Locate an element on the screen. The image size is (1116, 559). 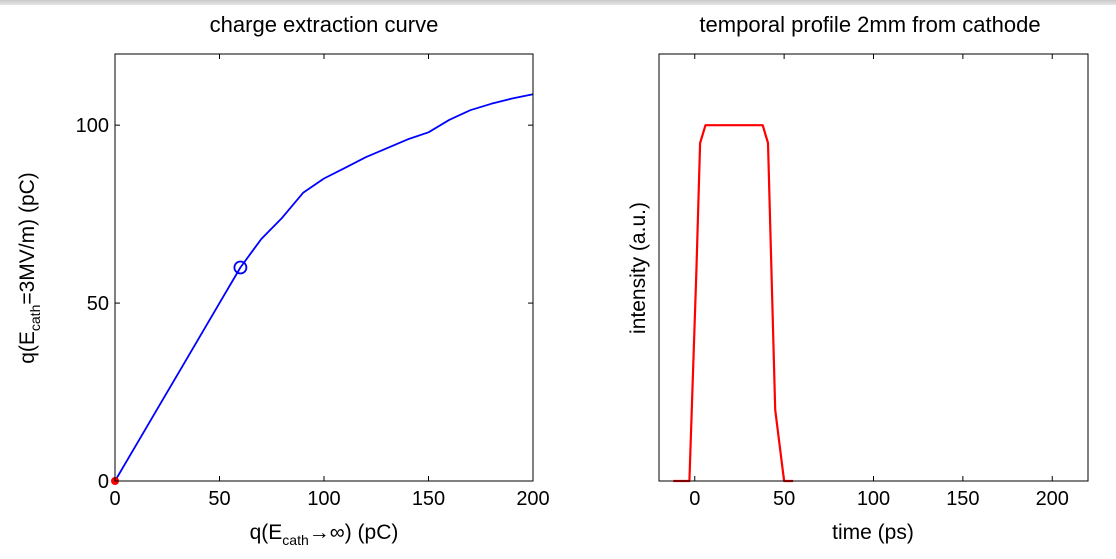
y-tick-label: 50 is located at coordinates (98, 304).